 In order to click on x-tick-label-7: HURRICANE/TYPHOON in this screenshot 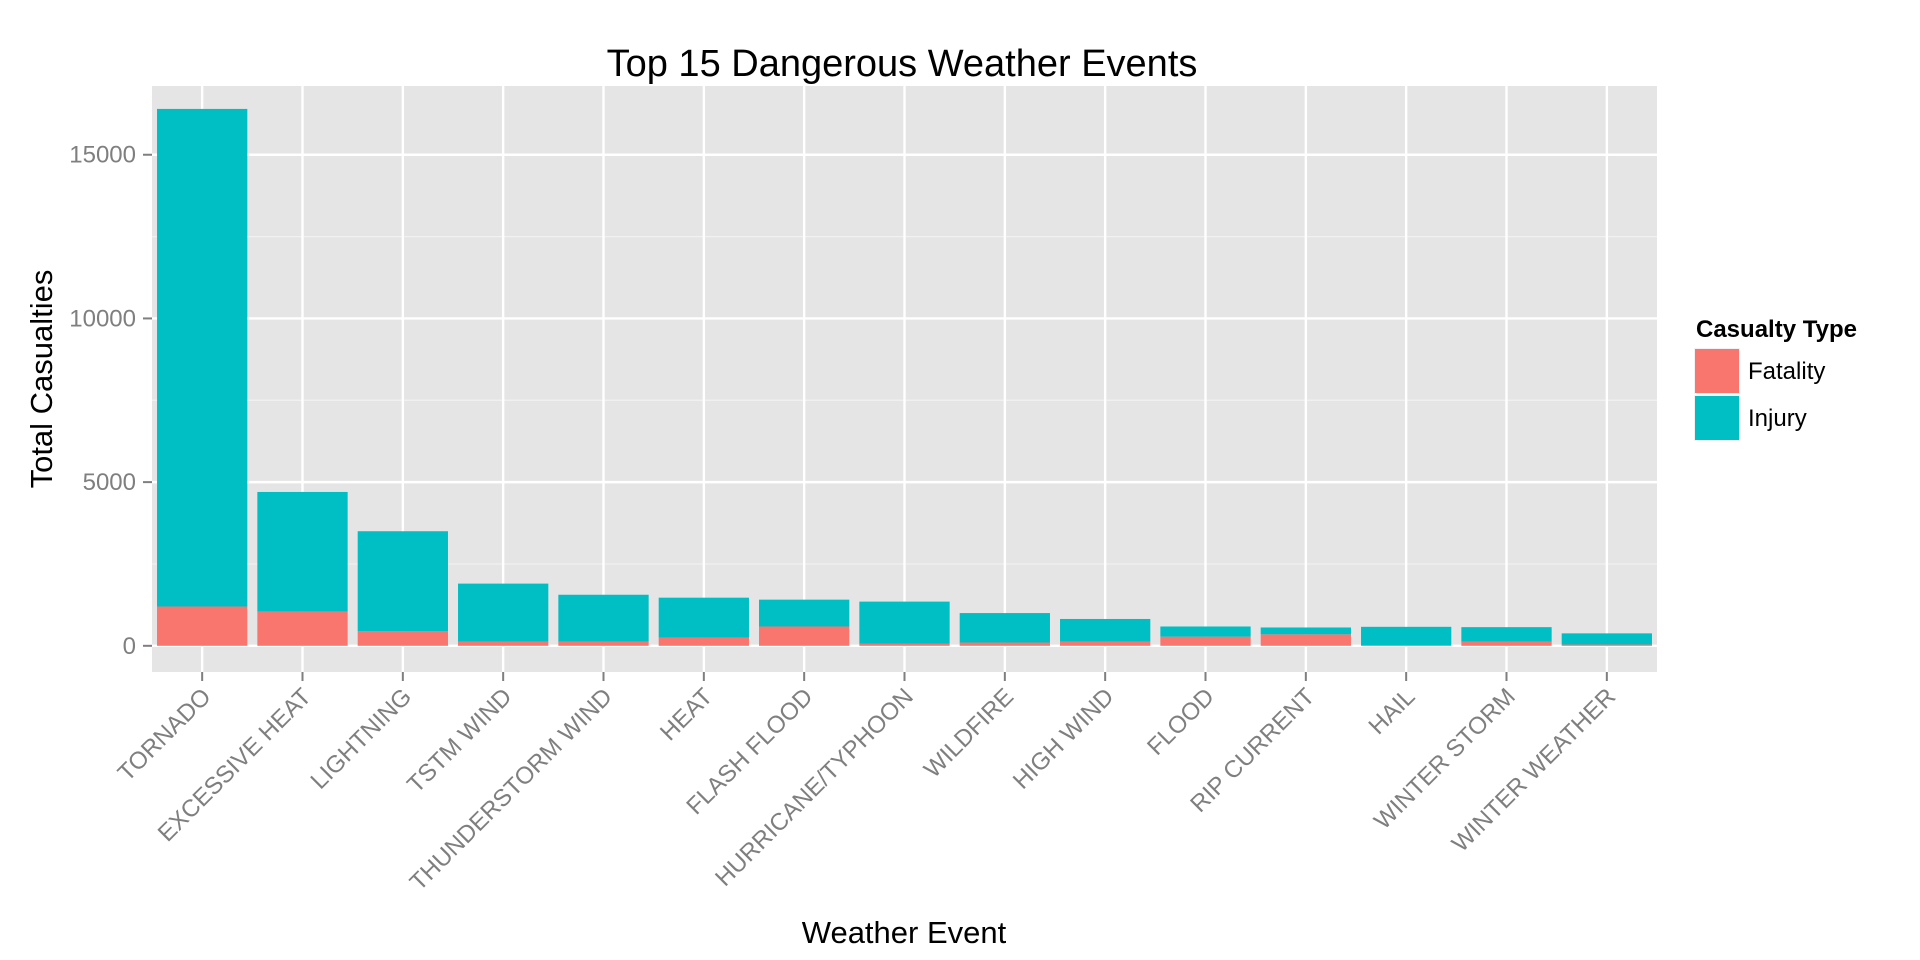, I will do `click(814, 787)`.